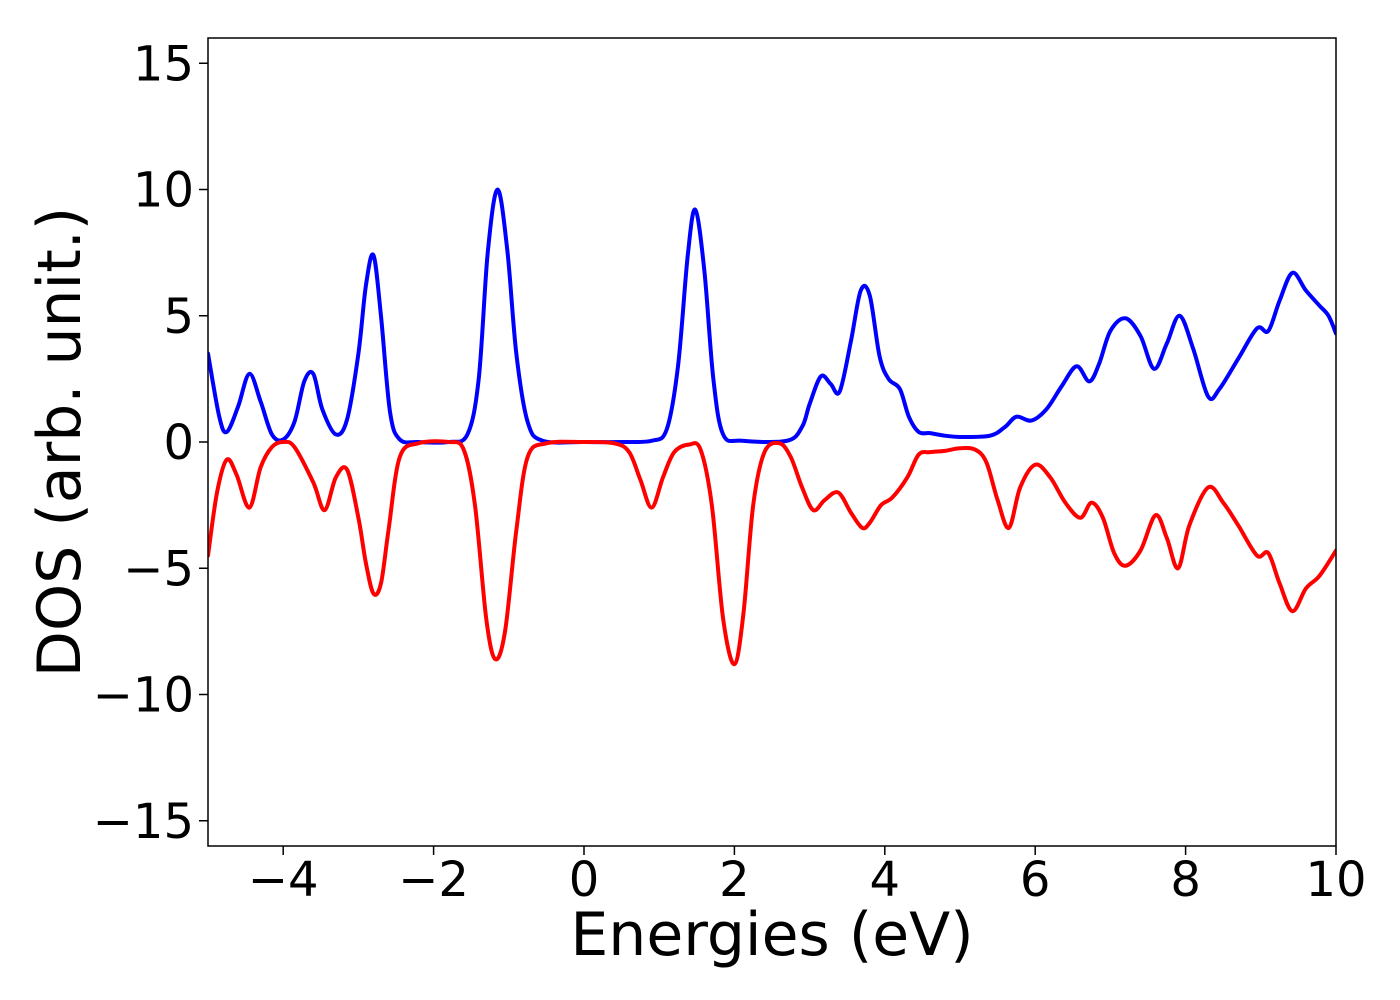  What do you see at coordinates (1335, 880) in the screenshot?
I see `x-tick-label: 10` at bounding box center [1335, 880].